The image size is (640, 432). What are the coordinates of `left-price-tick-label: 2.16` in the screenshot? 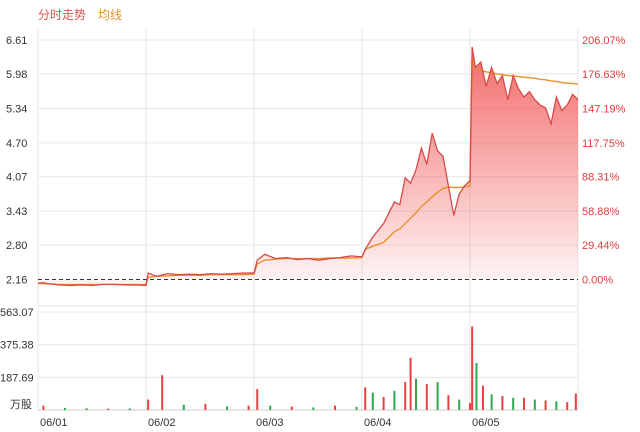 It's located at (16, 281).